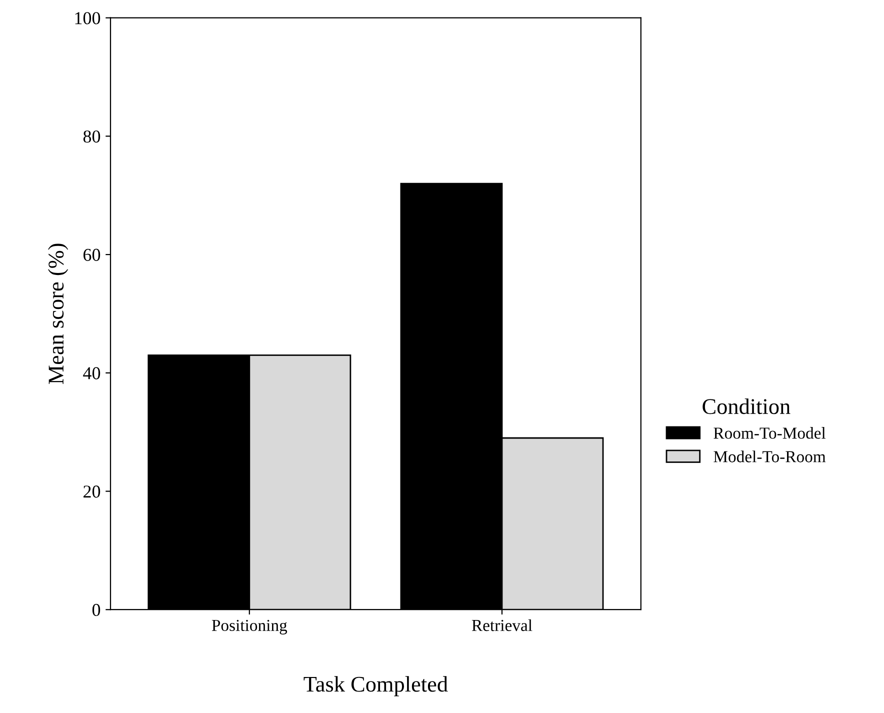 The height and width of the screenshot is (713, 884). I want to click on x-tick-label: Positioning, so click(250, 627).